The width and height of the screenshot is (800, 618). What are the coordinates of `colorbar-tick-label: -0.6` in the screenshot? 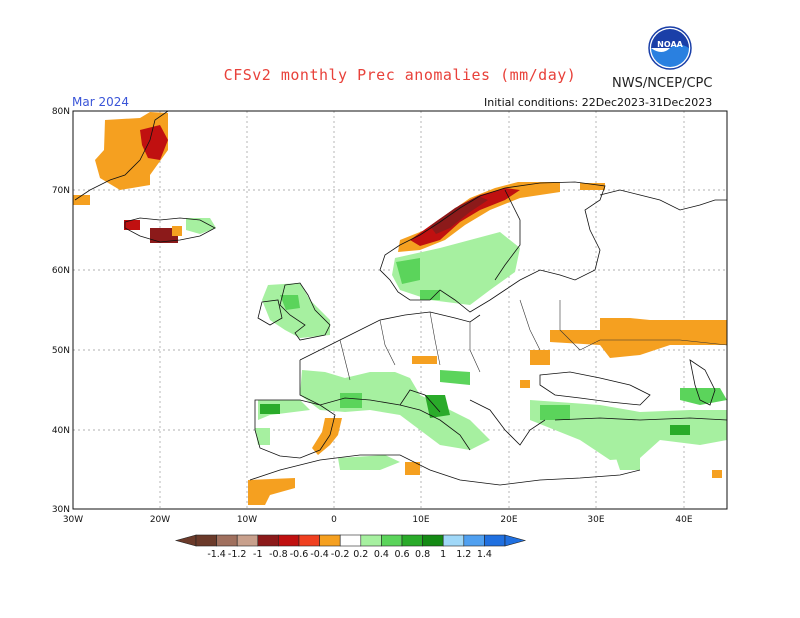 It's located at (299, 554).